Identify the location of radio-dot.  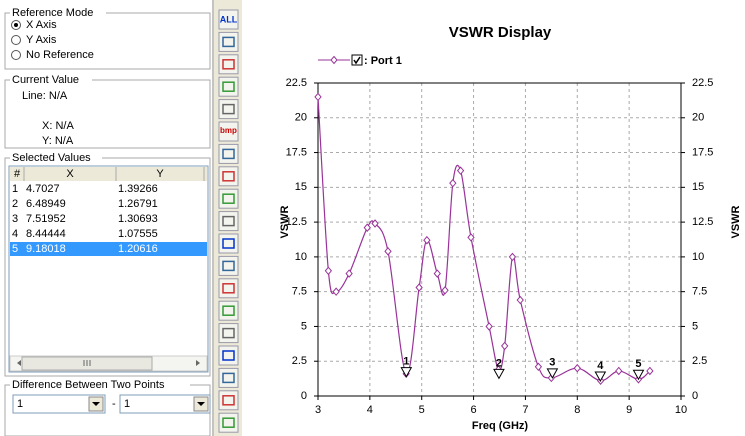
(16, 25).